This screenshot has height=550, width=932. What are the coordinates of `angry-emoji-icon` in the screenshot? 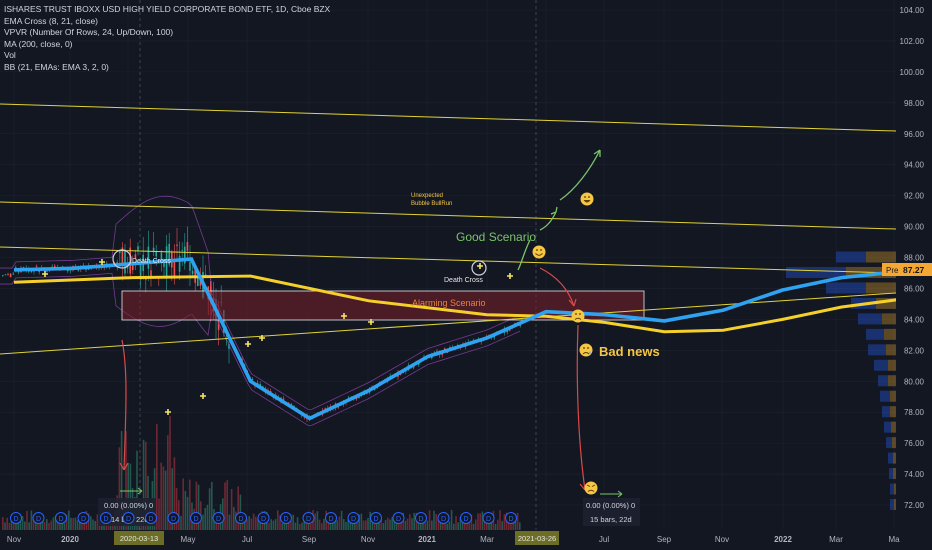 It's located at (591, 488).